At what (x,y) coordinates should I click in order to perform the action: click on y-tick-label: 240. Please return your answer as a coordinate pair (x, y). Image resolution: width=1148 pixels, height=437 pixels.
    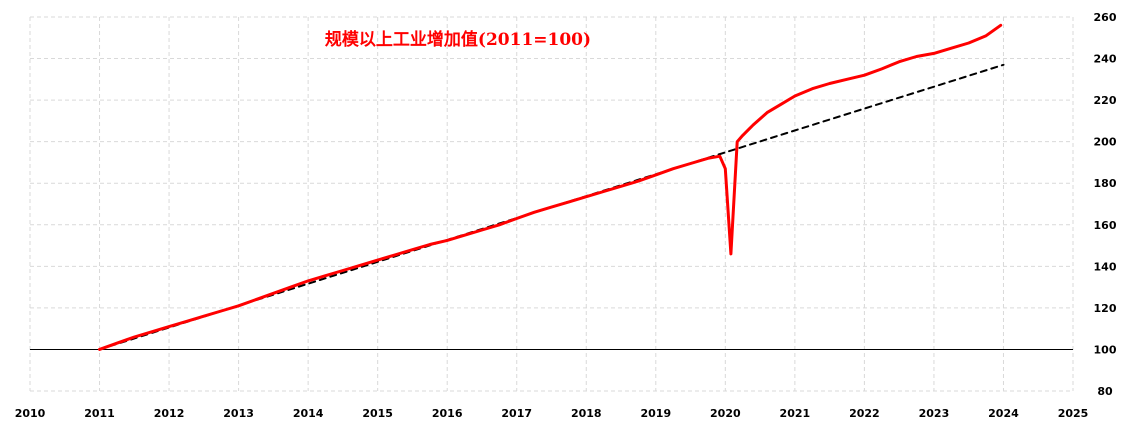
    Looking at the image, I should click on (1105, 59).